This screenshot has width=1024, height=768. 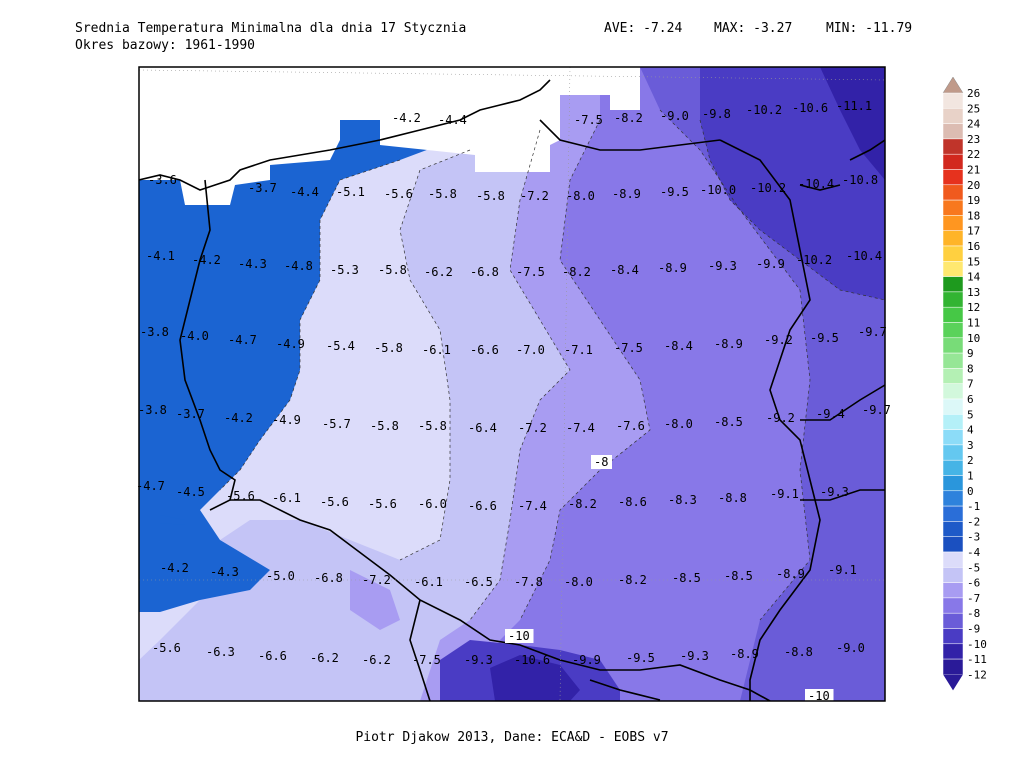 What do you see at coordinates (262, 188) in the screenshot?
I see `value-label: -3.7` at bounding box center [262, 188].